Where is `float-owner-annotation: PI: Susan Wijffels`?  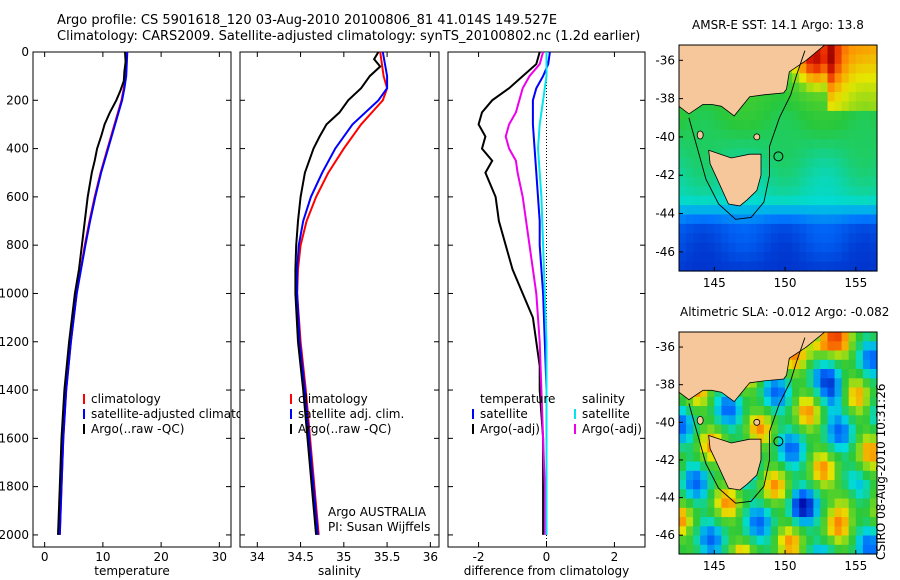
float-owner-annotation: PI: Susan Wijffels is located at coordinates (379, 527).